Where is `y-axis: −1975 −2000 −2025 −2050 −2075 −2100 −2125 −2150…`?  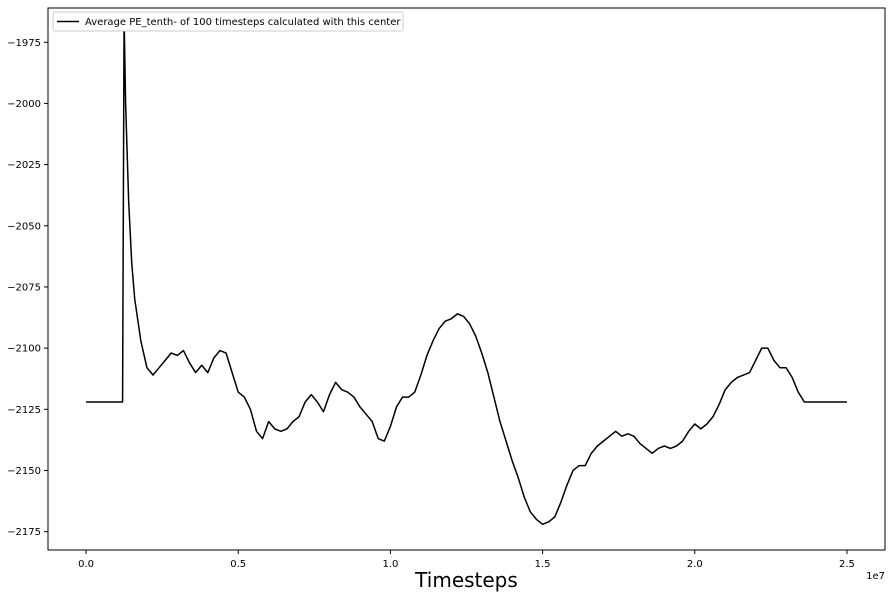
y-axis: −1975 −2000 −2025 −2050 −2075 −2100 −2125 −2150… is located at coordinates (27, 288).